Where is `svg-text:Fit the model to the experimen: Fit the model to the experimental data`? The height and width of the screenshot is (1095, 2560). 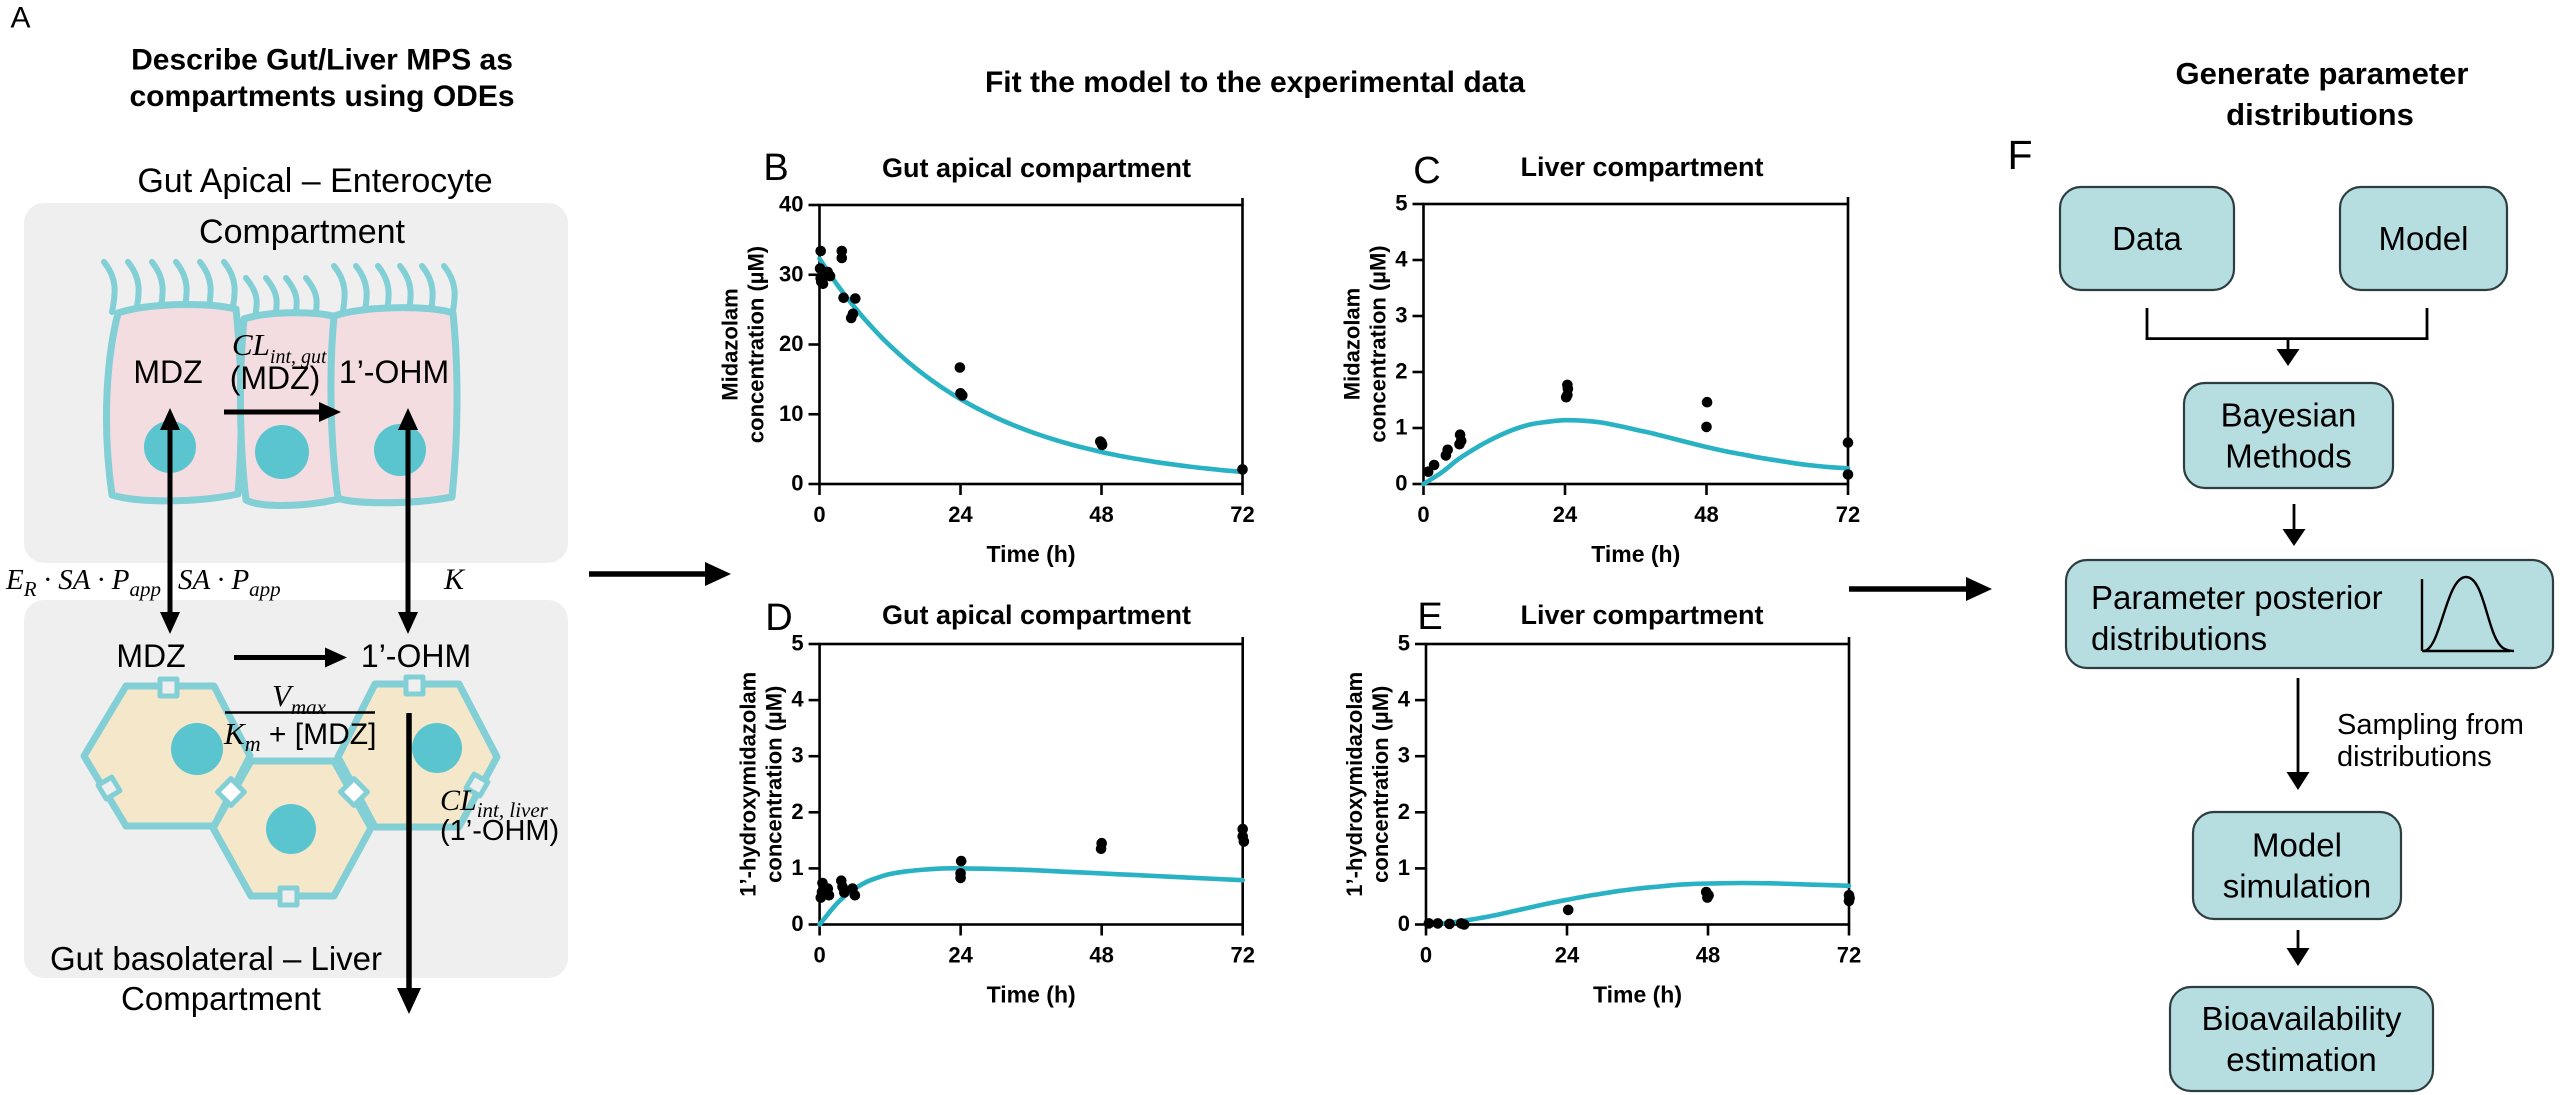
svg-text:Fit the model to the experimen: Fit the model to the experimental data is located at coordinates (1255, 82).